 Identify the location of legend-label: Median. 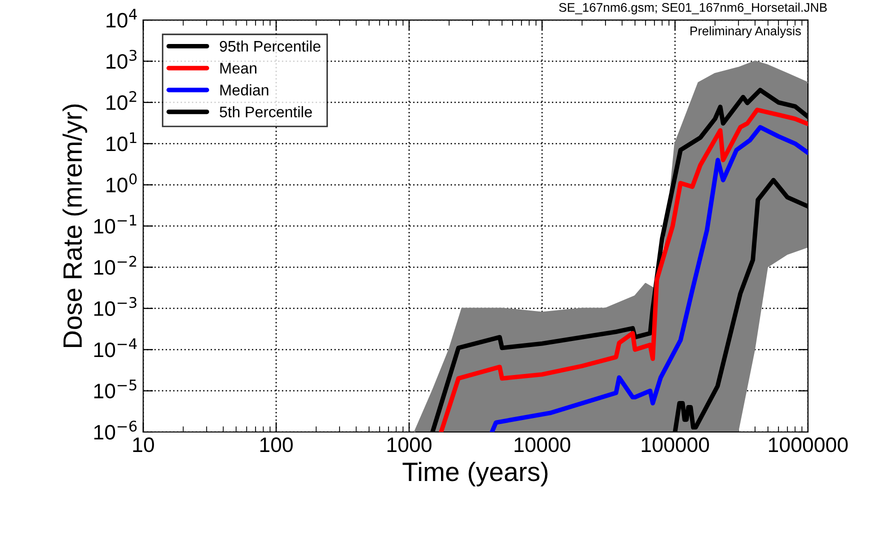
(244, 90).